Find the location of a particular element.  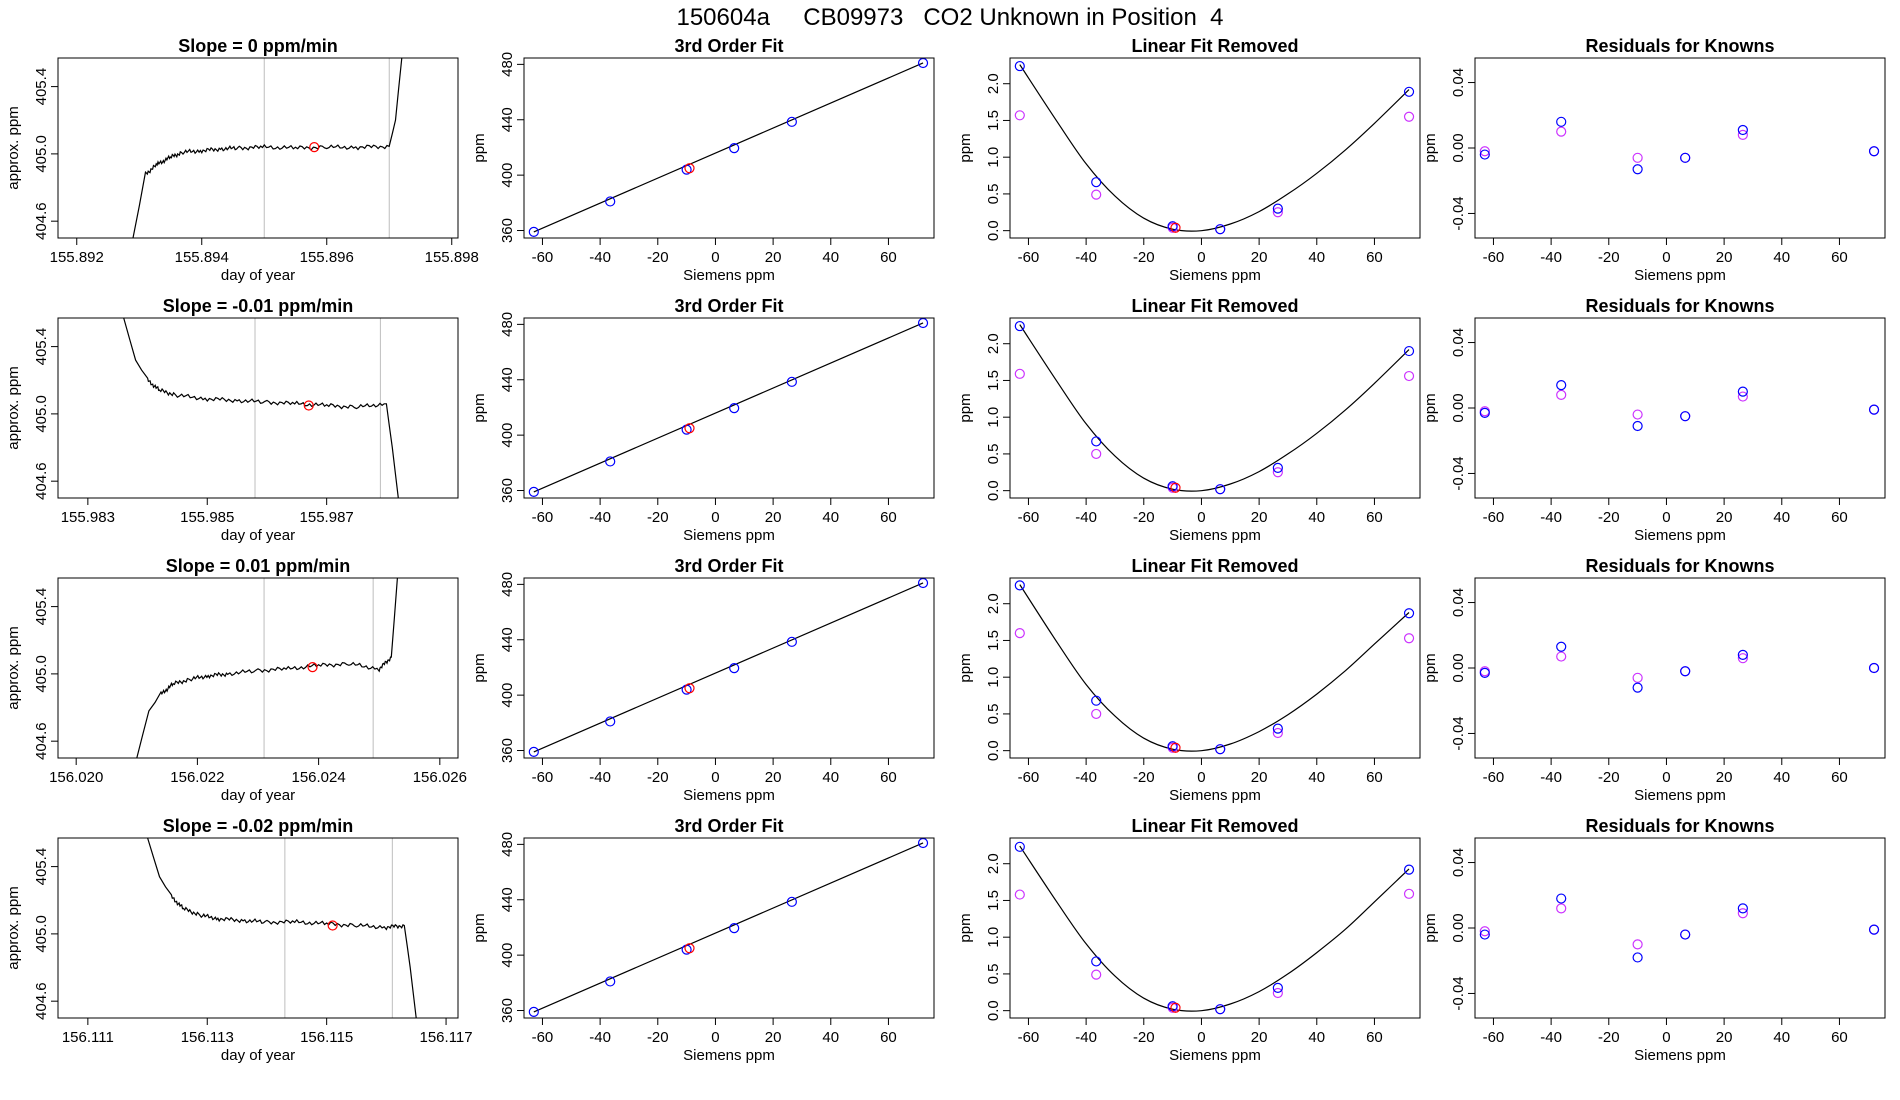

y-tick-label: 0.0 is located at coordinates (993, 490).